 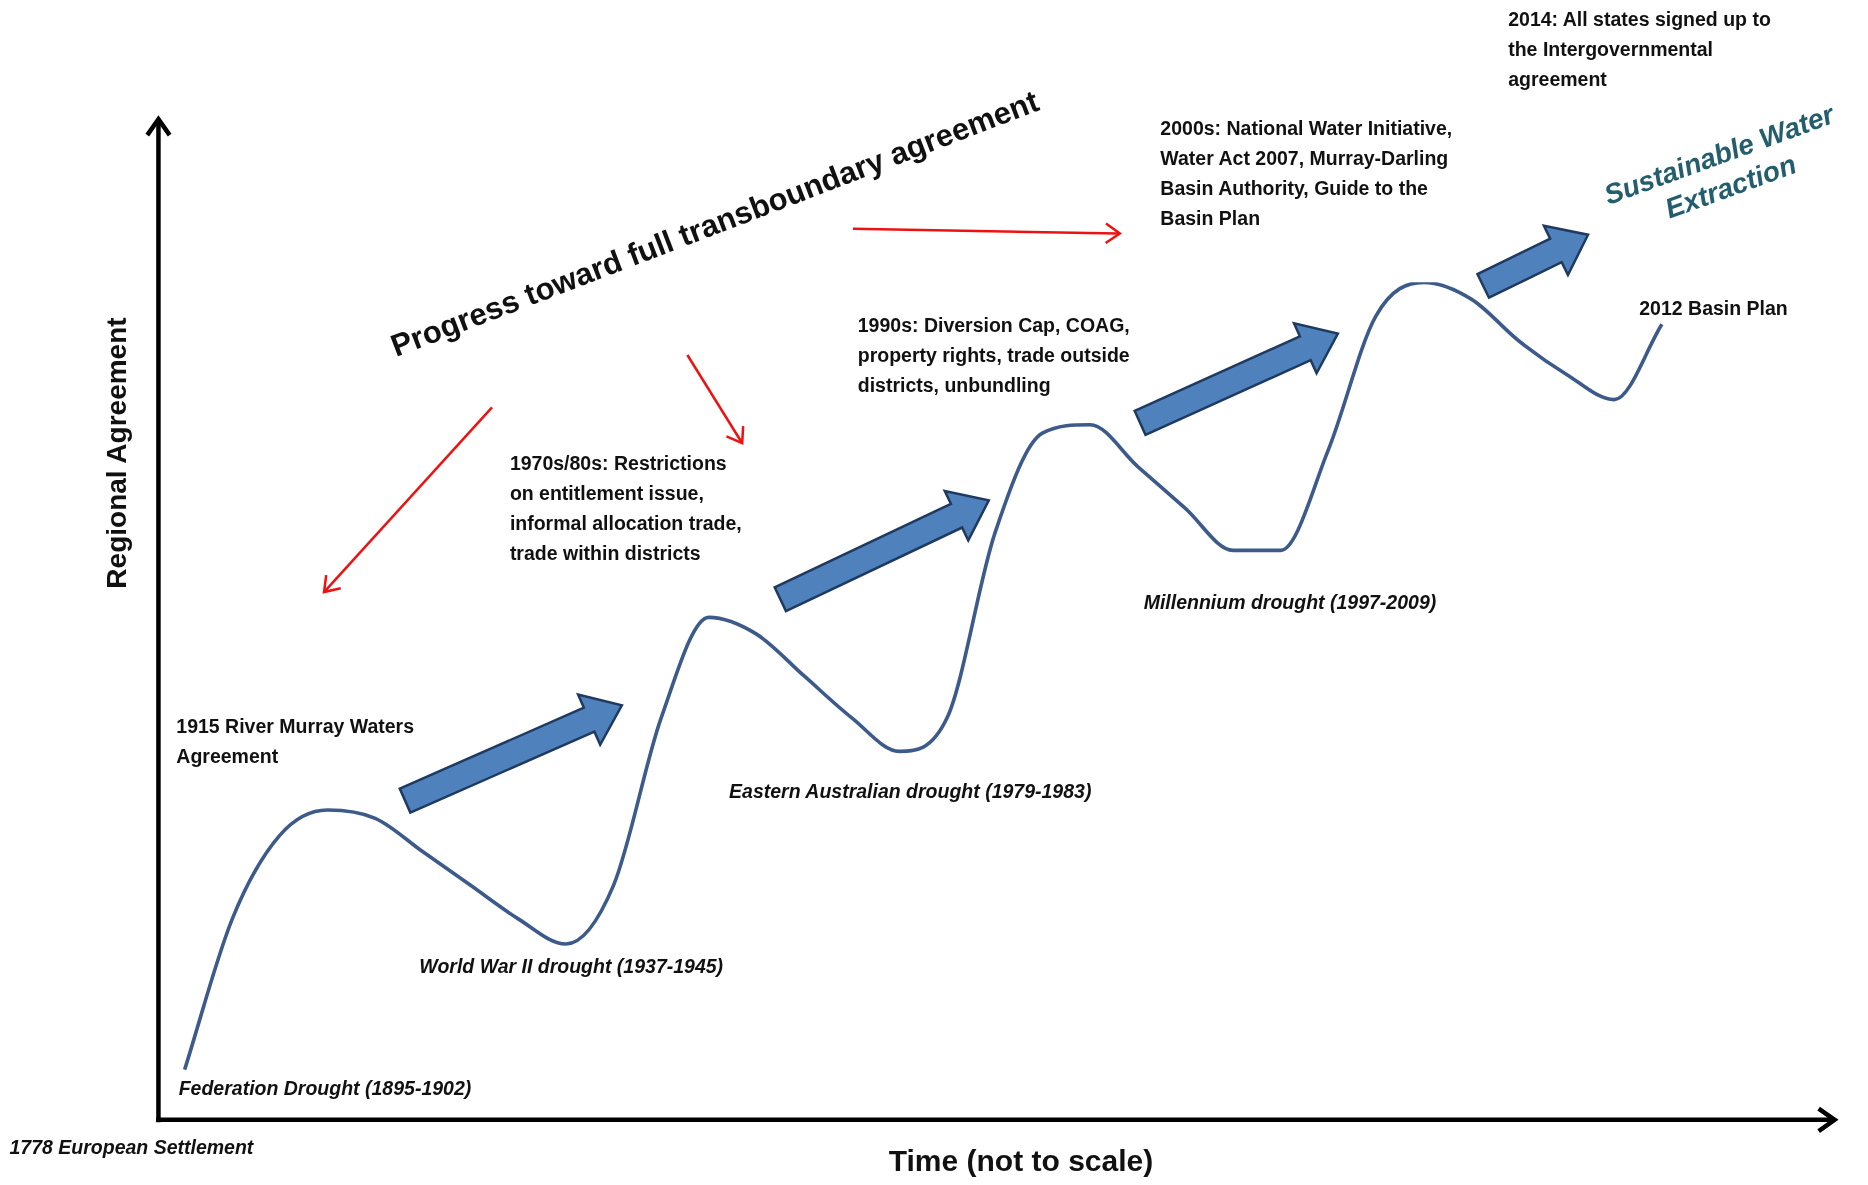 I want to click on x-axis-title: Time (not to scale), so click(x=1021, y=1161).